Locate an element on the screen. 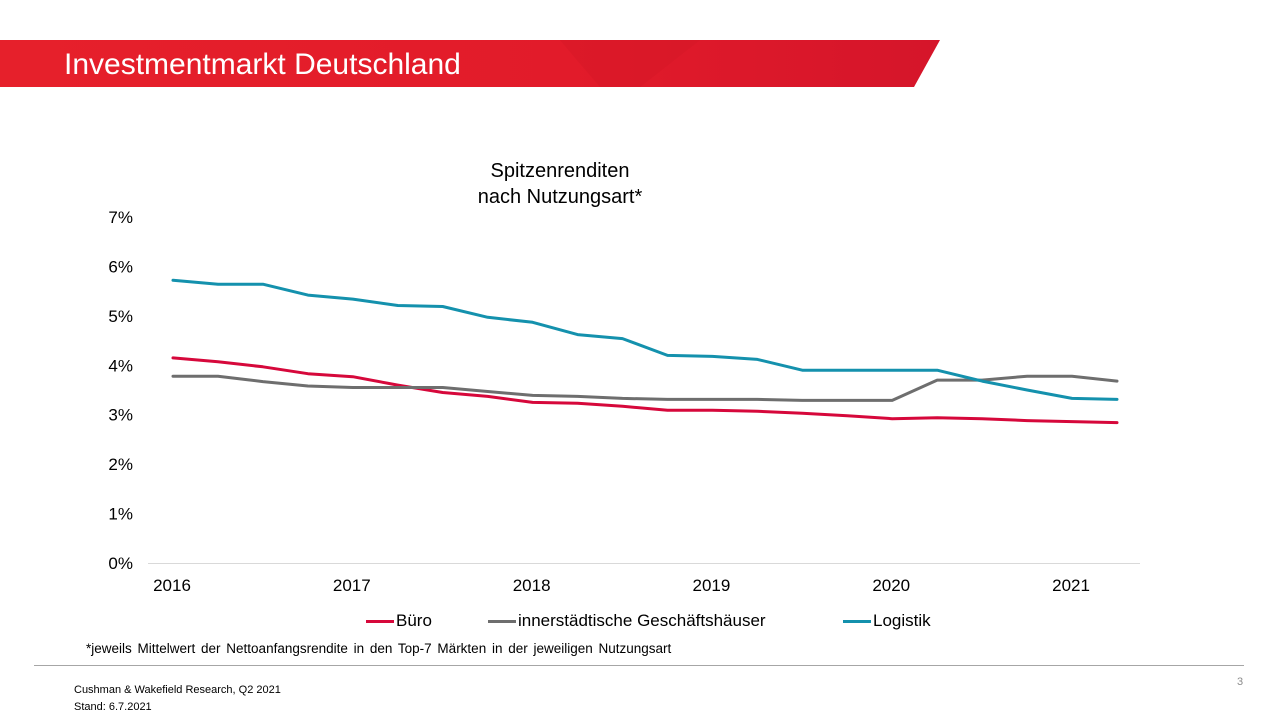 Image resolution: width=1280 pixels, height=720 pixels. legend-swatch-logistik is located at coordinates (857, 621).